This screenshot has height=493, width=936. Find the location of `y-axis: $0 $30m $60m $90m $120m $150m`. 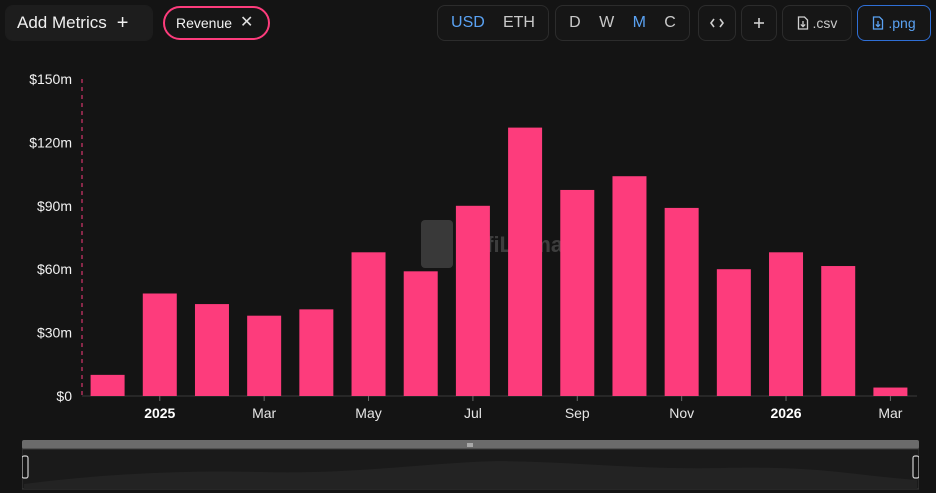

y-axis: $0 $30m $60m $90m $120m $150m is located at coordinates (50, 237).